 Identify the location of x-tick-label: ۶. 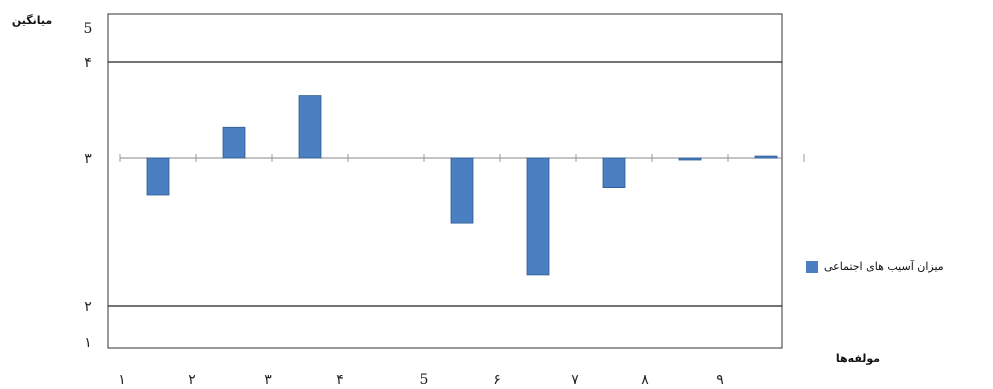
(497, 380).